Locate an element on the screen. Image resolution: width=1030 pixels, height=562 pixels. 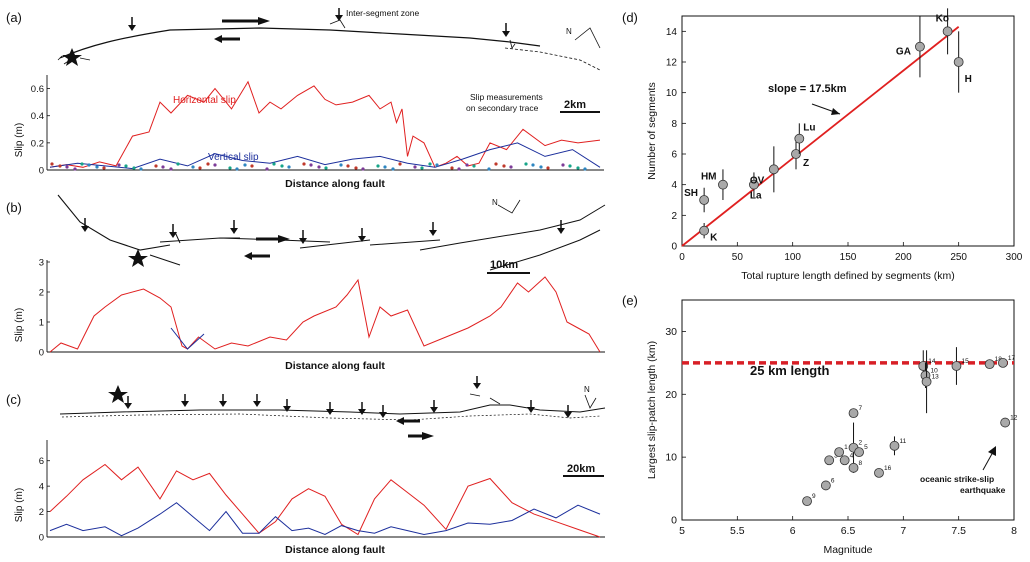
panel-a-ylabel: Slip (m) is located at coordinates (19, 140).